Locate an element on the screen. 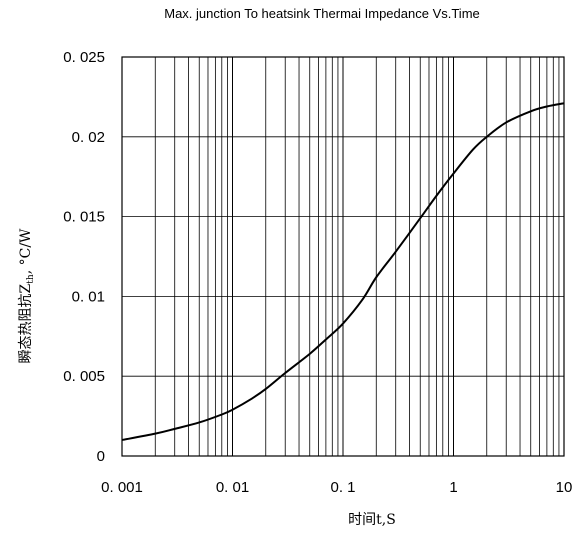 The height and width of the screenshot is (535, 584). y-tick-label: 0 is located at coordinates (101, 456).